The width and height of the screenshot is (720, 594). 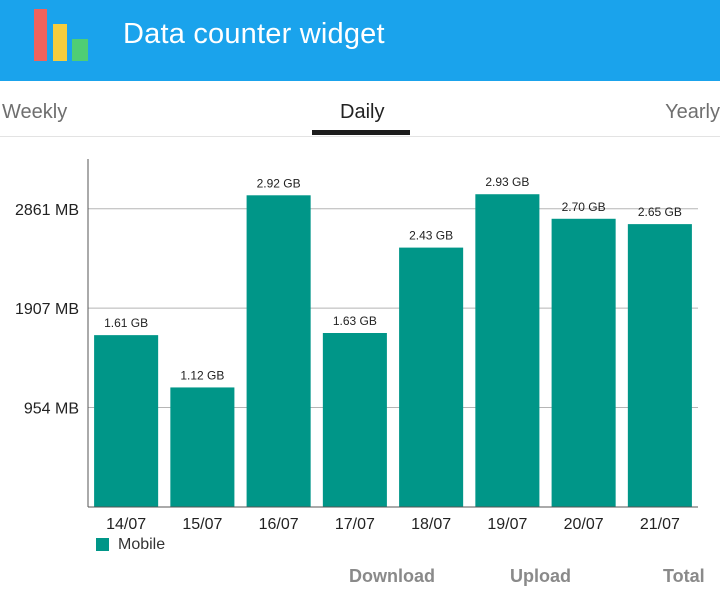 What do you see at coordinates (362, 112) in the screenshot?
I see `tab-daily: Daily` at bounding box center [362, 112].